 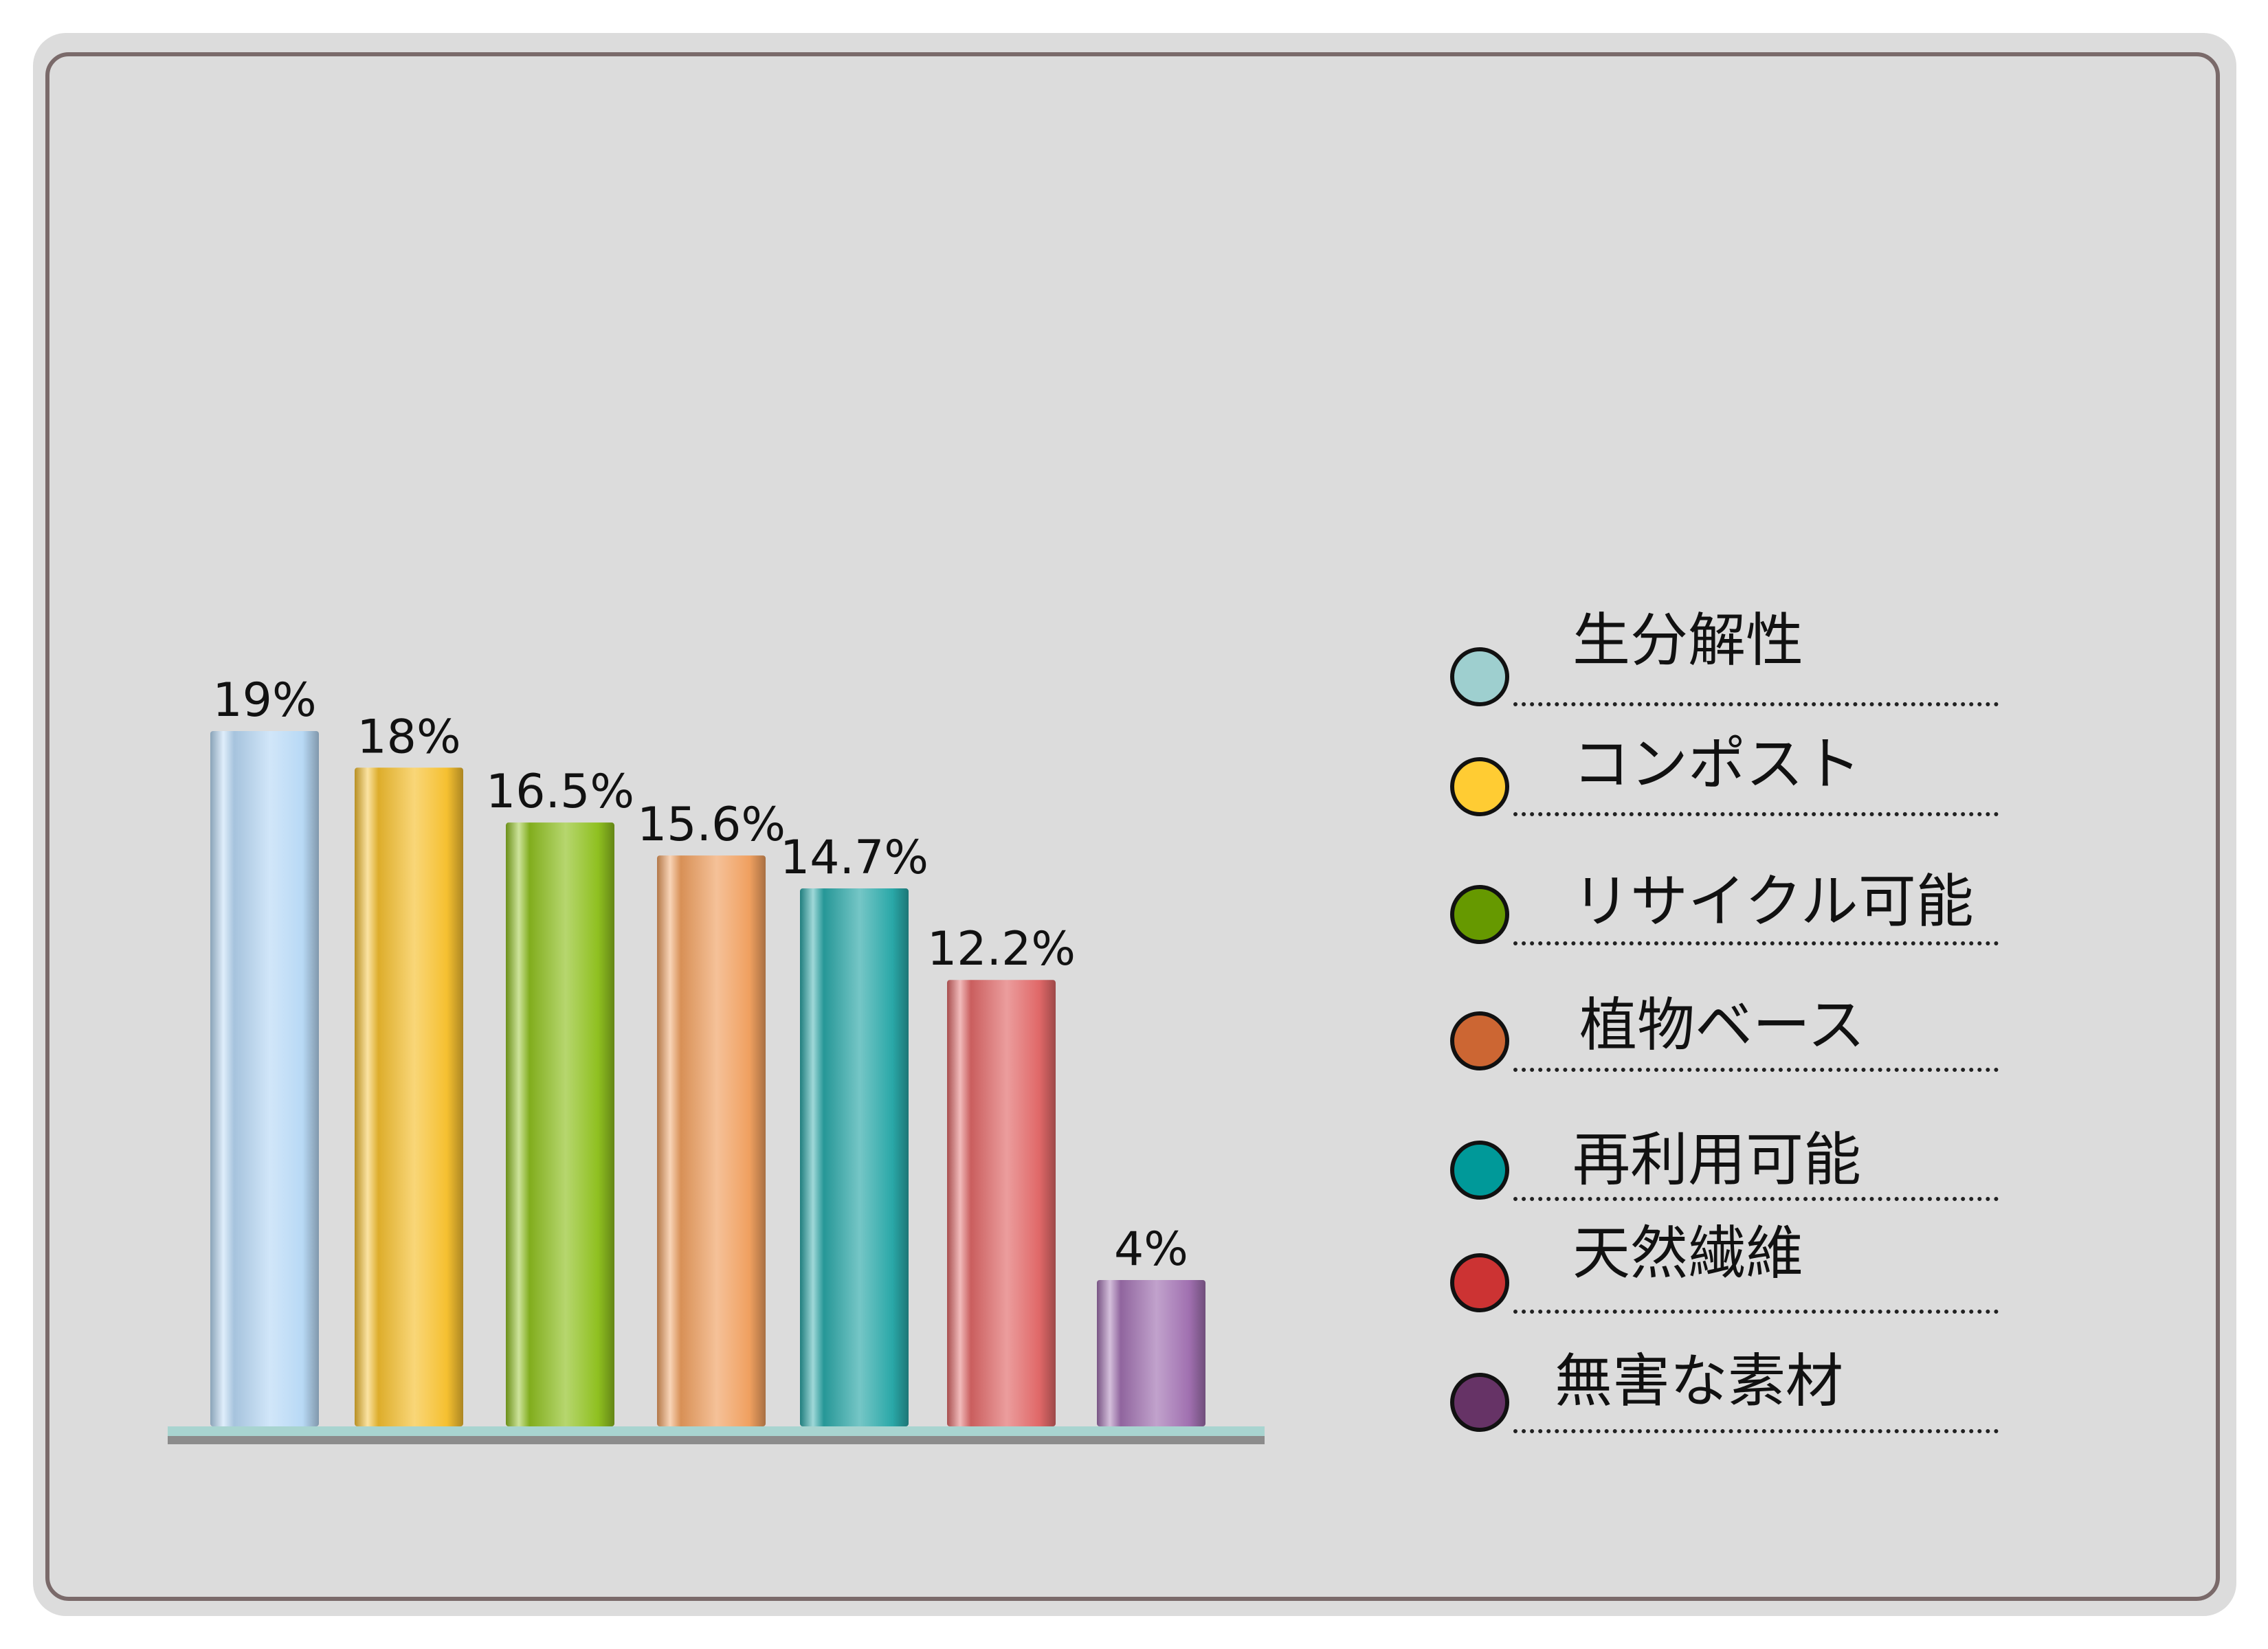 I want to click on legend-item-reusable: 再利用可能, so click(x=1725, y=1169).